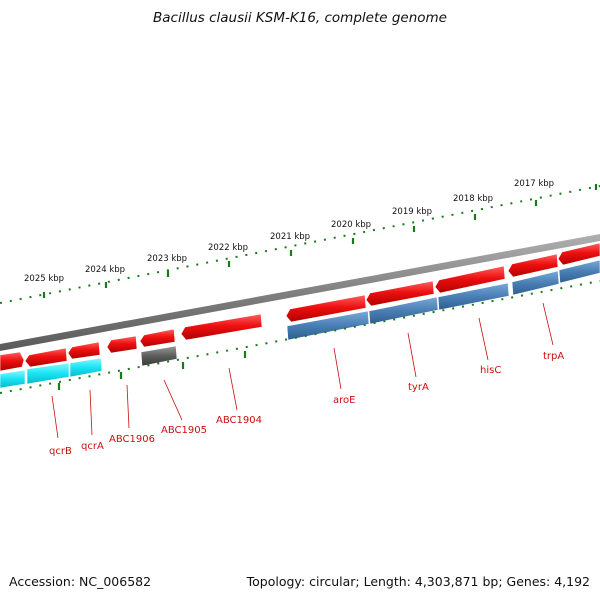 The width and height of the screenshot is (600, 600). Describe the element at coordinates (412, 212) in the screenshot. I see `scale-label: 2019 kbp` at that location.